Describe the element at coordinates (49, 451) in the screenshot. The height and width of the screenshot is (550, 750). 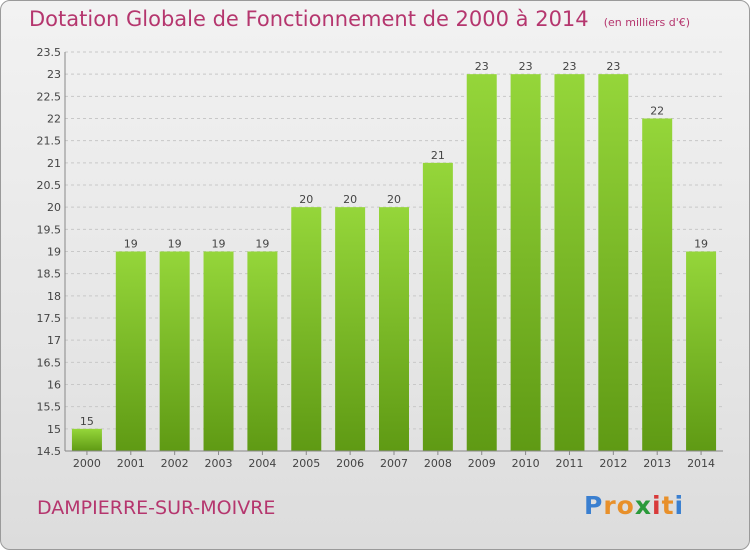
I see `y-tick-label: 14.5` at that location.